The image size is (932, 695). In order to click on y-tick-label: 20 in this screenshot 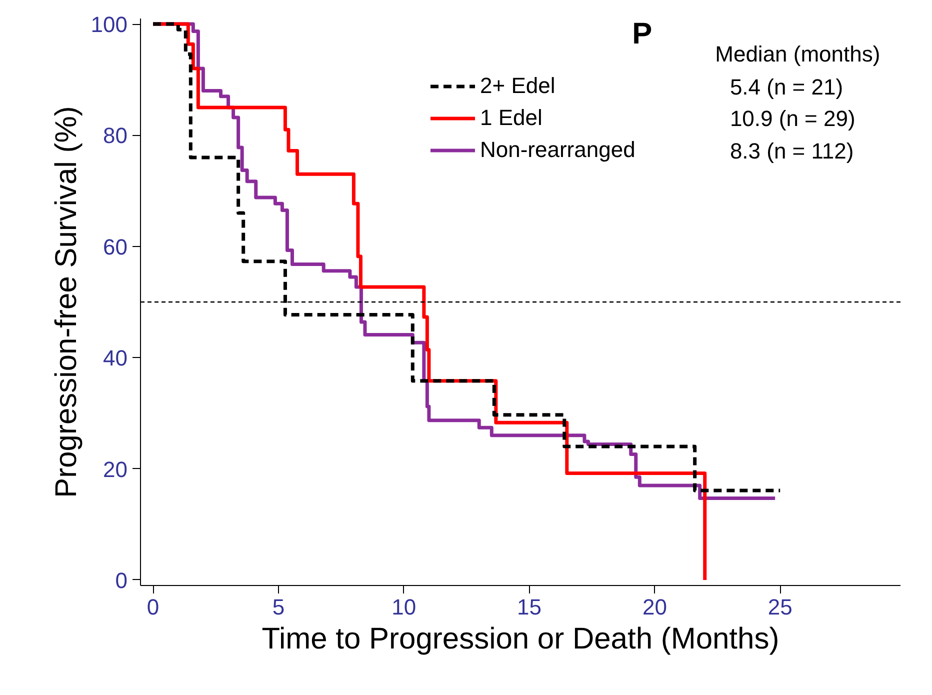, I will do `click(115, 469)`.